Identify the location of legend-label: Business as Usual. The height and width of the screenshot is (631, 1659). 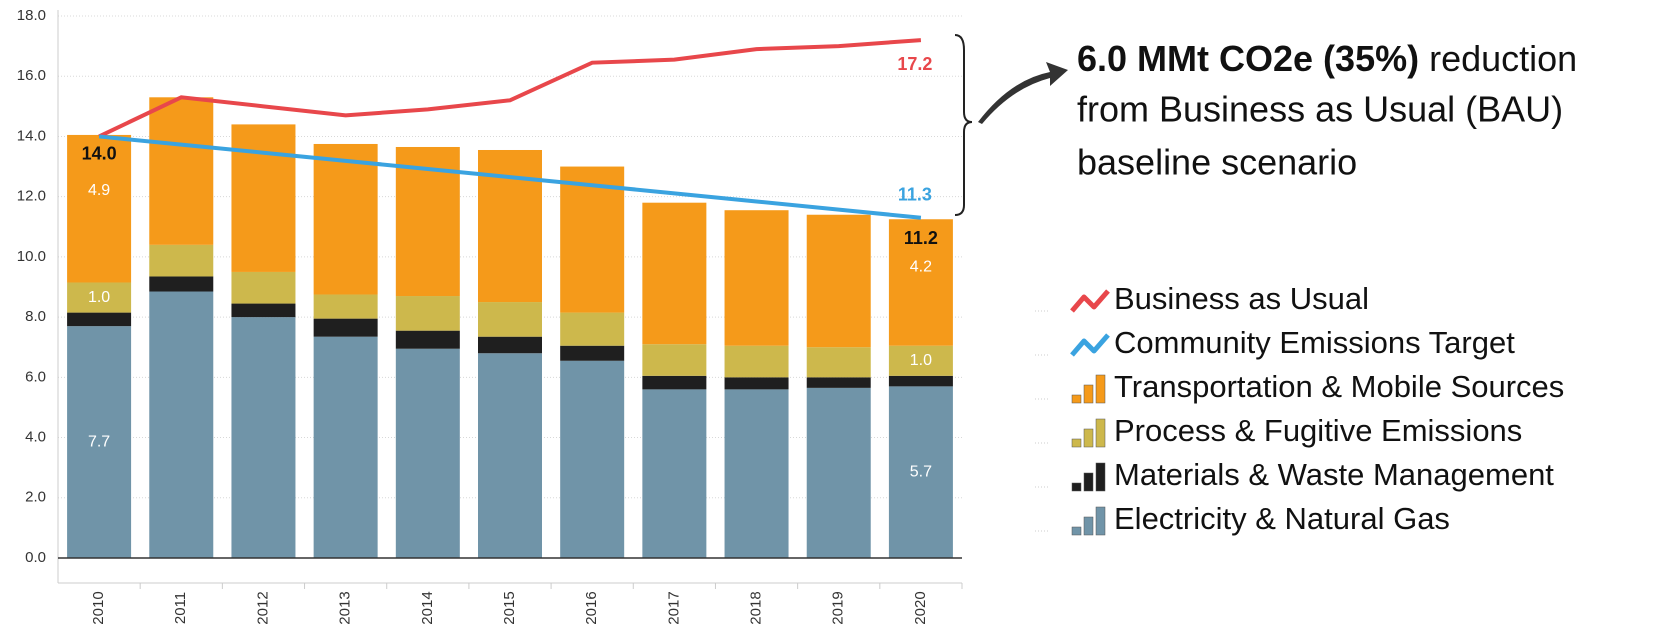
(1241, 298).